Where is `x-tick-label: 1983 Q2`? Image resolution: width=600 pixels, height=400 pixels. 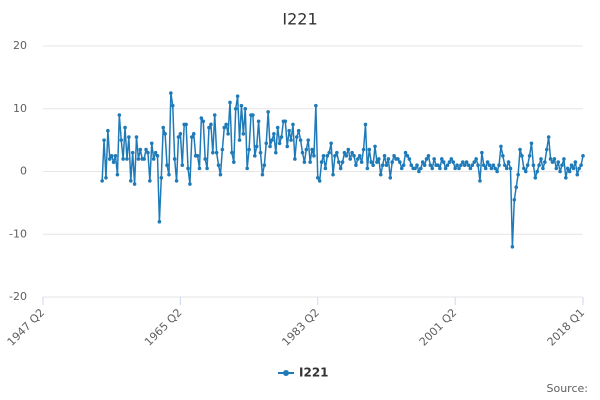 x-tick-label: 1983 Q2 is located at coordinates (300, 327).